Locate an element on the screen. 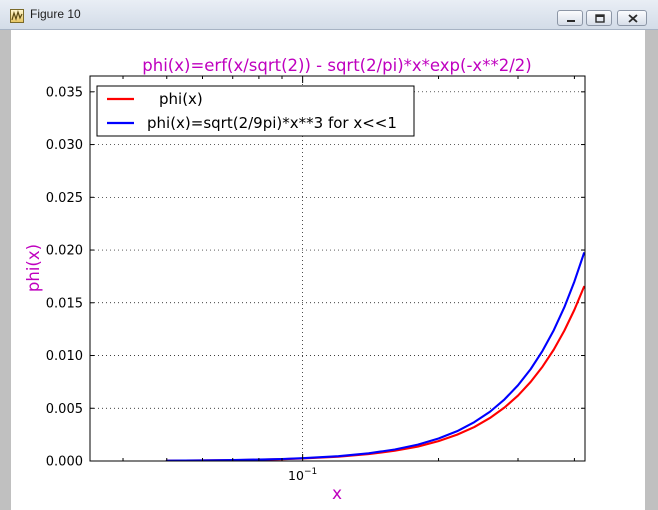  legend-label-phi: phi(x) is located at coordinates (181, 99).